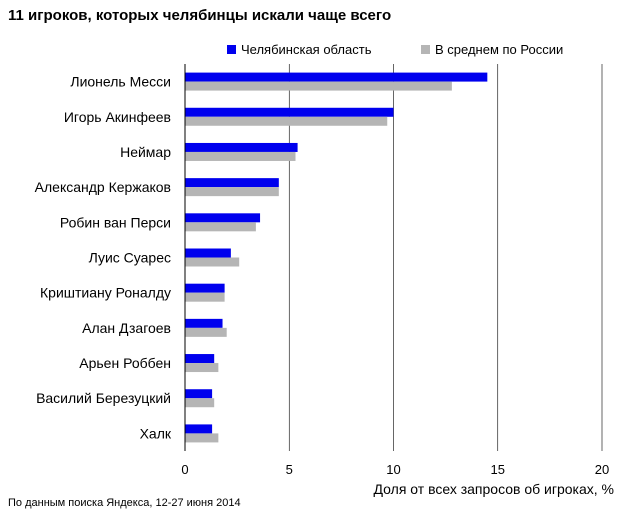  What do you see at coordinates (425, 49) in the screenshot?
I see `legend-swatch-russia` at bounding box center [425, 49].